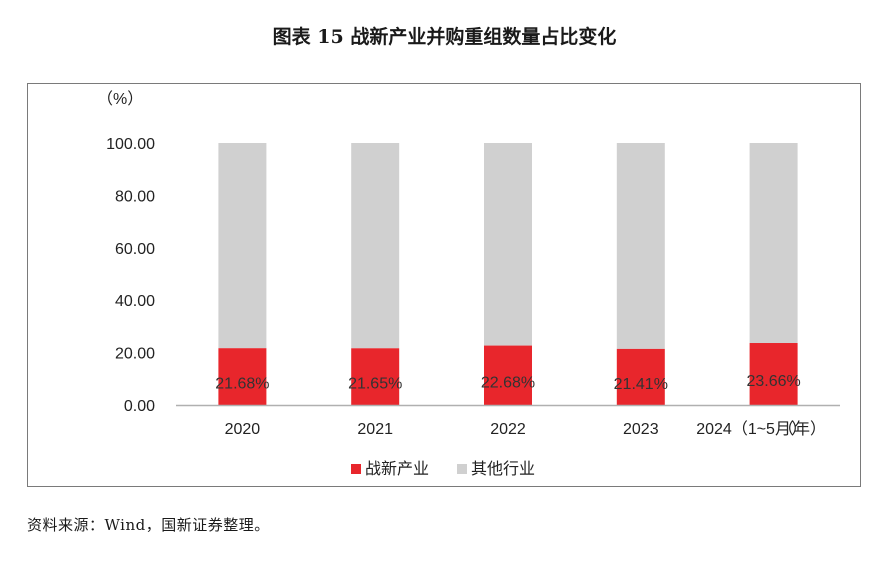 The height and width of the screenshot is (566, 889). What do you see at coordinates (444, 37) in the screenshot?
I see `chart-title: 图表 15 战新产业并购重组数量占比变化` at bounding box center [444, 37].